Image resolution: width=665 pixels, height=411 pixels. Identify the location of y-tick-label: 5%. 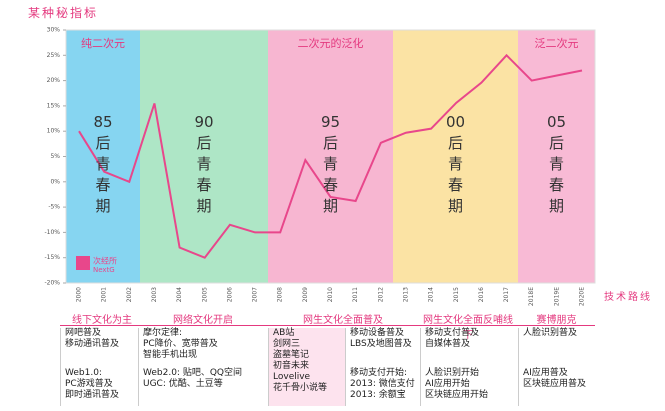
(55, 156).